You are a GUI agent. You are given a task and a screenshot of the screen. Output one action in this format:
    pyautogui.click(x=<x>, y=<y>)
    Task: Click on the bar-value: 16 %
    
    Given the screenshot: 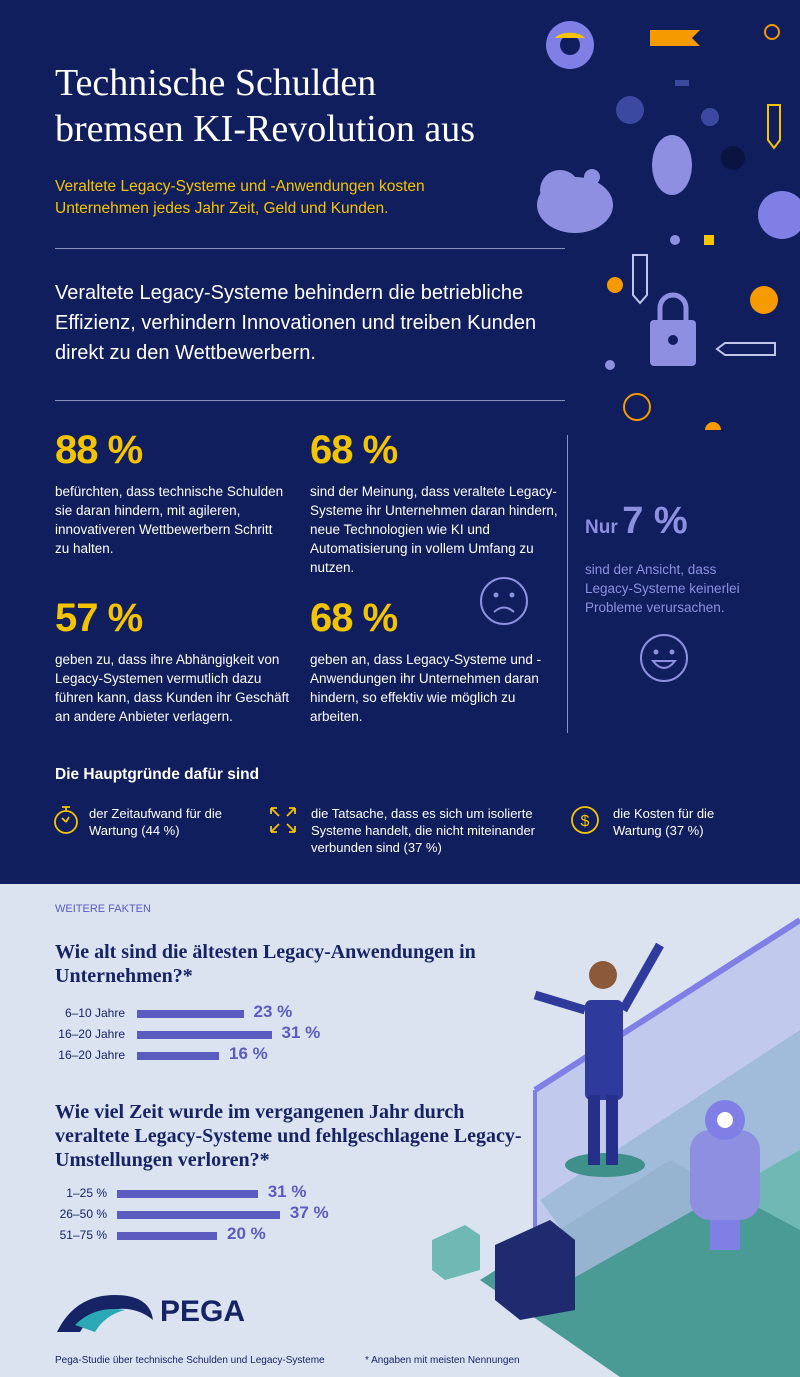 What is the action you would take?
    pyautogui.click(x=248, y=1053)
    